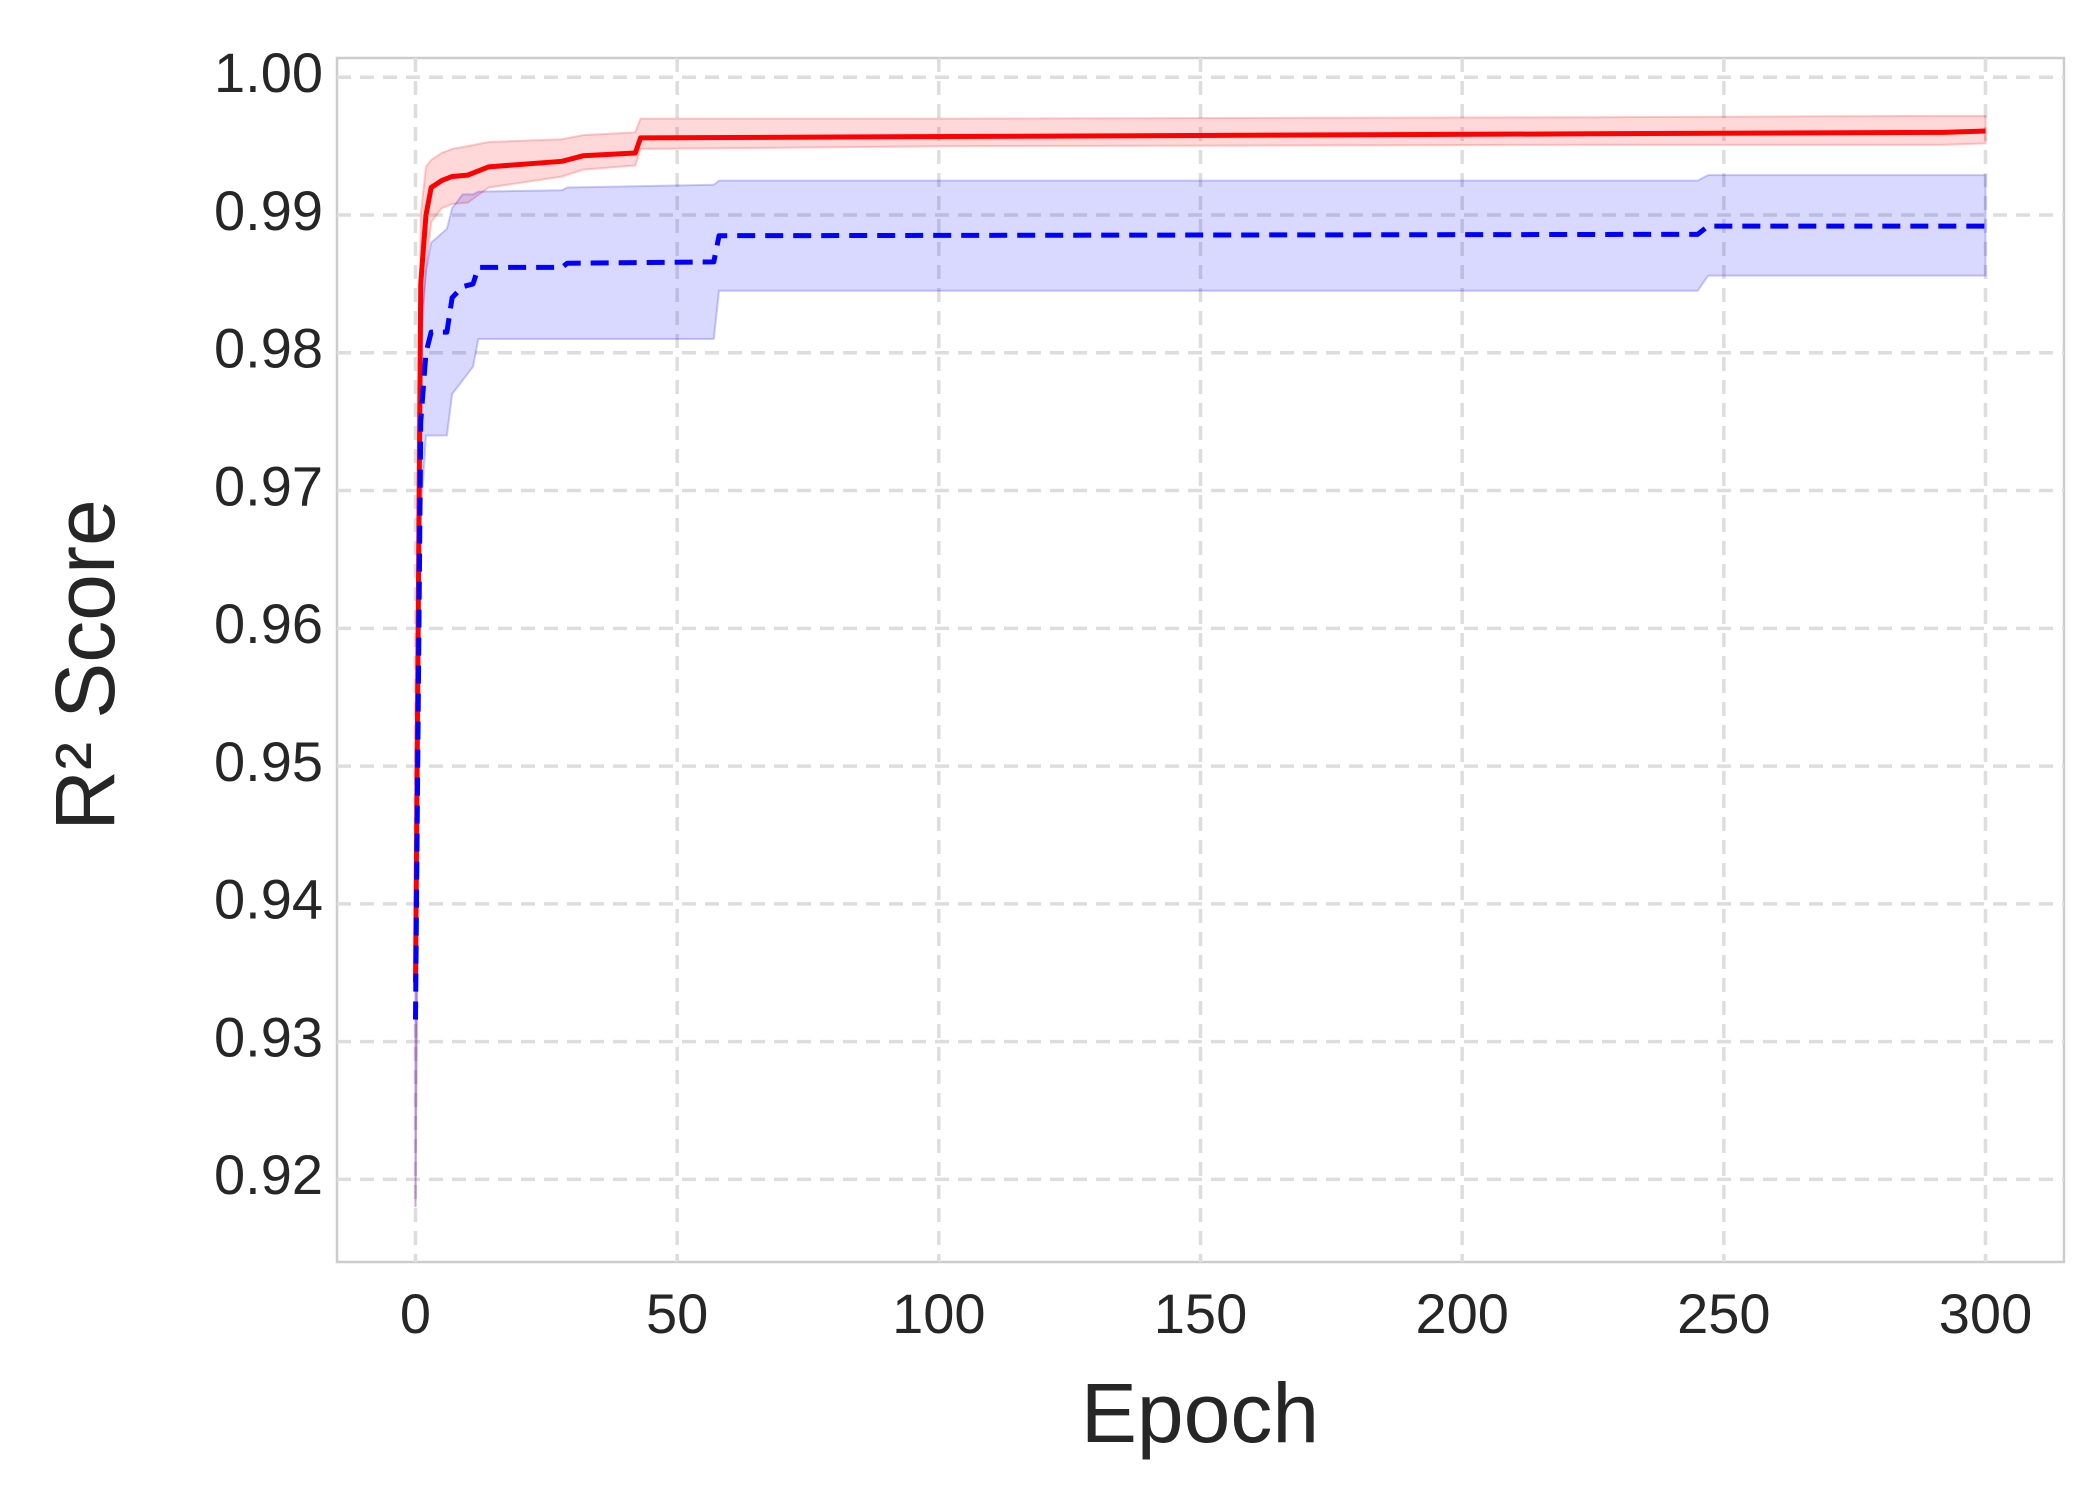 This screenshot has width=2100, height=1500. I want to click on x-tick-label: 0, so click(415, 1313).